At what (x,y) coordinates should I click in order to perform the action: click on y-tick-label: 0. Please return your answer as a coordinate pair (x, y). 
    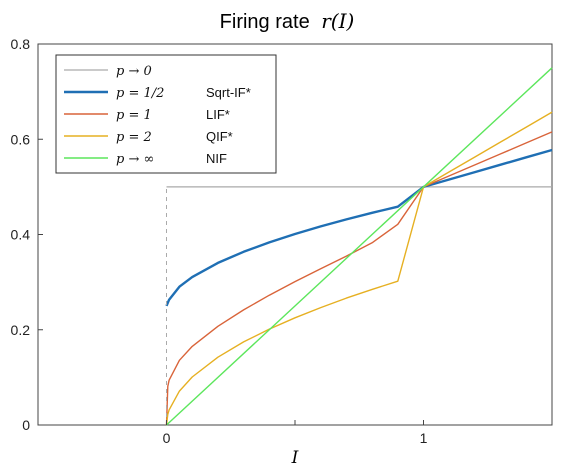
    Looking at the image, I should click on (26, 425).